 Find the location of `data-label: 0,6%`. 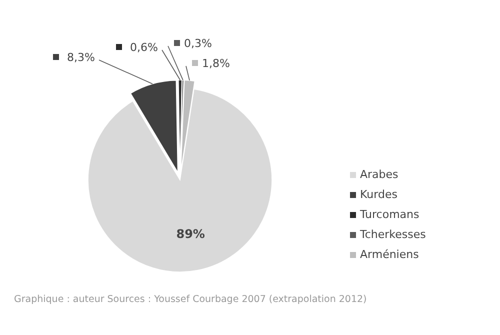

data-label: 0,6% is located at coordinates (144, 47).